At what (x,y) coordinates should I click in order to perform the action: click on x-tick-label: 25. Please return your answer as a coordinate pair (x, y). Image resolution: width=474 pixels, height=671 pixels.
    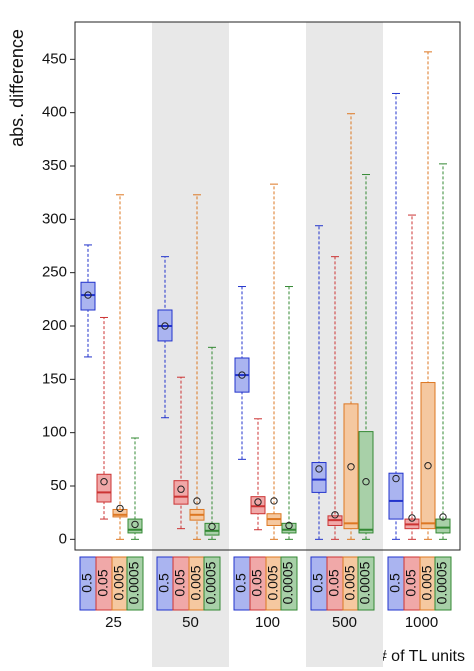
    Looking at the image, I should click on (113, 622).